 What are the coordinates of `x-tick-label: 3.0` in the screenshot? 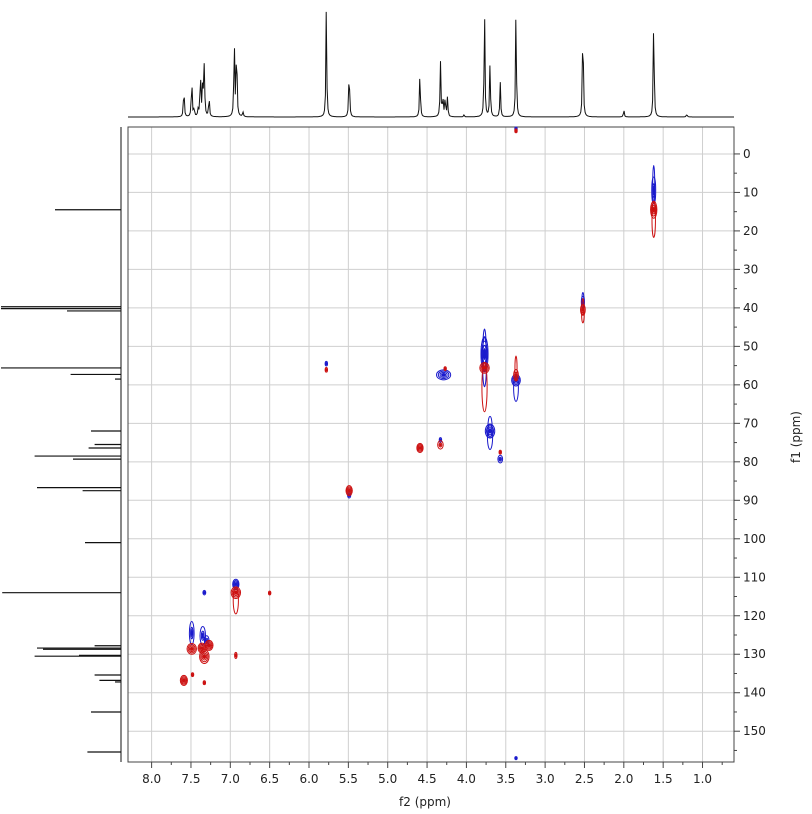 It's located at (545, 779).